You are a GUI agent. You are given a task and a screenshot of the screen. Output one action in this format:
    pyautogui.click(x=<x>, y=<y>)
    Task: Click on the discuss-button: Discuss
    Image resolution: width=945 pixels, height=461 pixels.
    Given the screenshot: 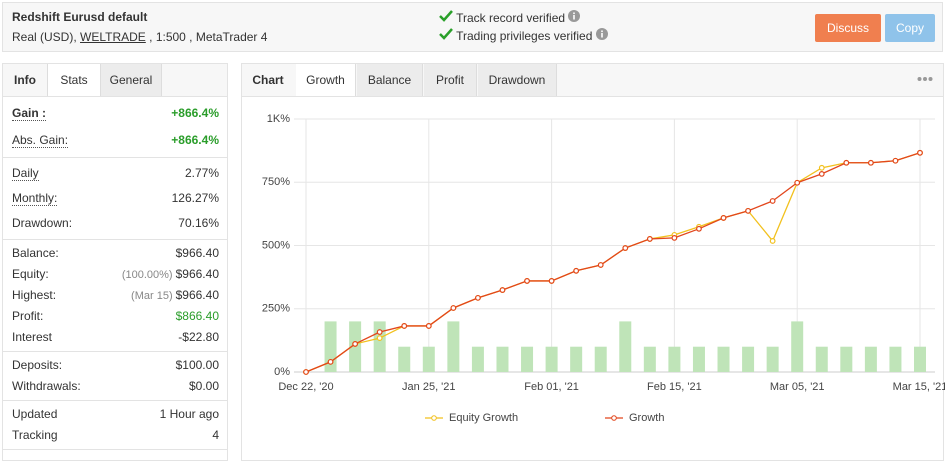 What is the action you would take?
    pyautogui.click(x=848, y=28)
    